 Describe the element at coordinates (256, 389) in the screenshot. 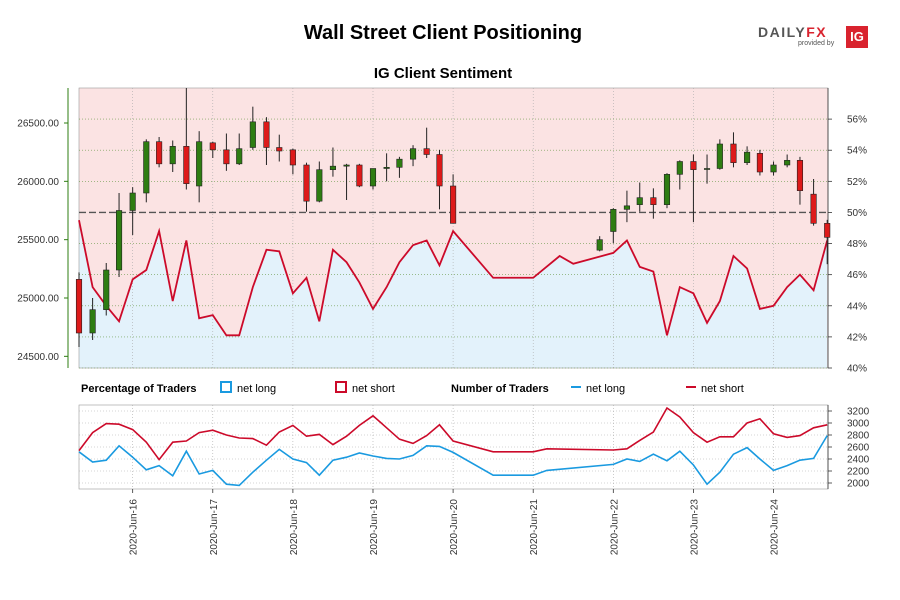

I see `legend-pct-long-label: net long` at that location.